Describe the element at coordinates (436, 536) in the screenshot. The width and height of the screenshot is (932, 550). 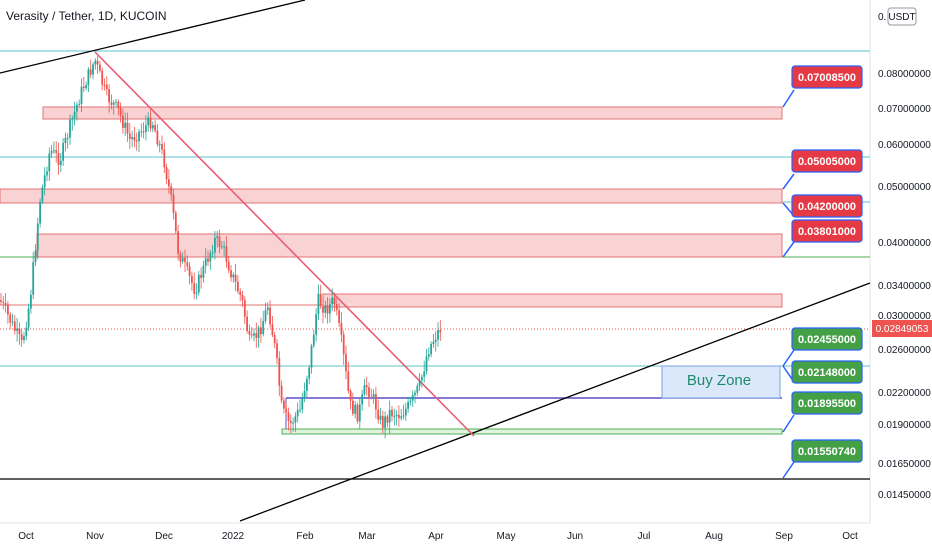
I see `time-tick-label: Apr` at that location.